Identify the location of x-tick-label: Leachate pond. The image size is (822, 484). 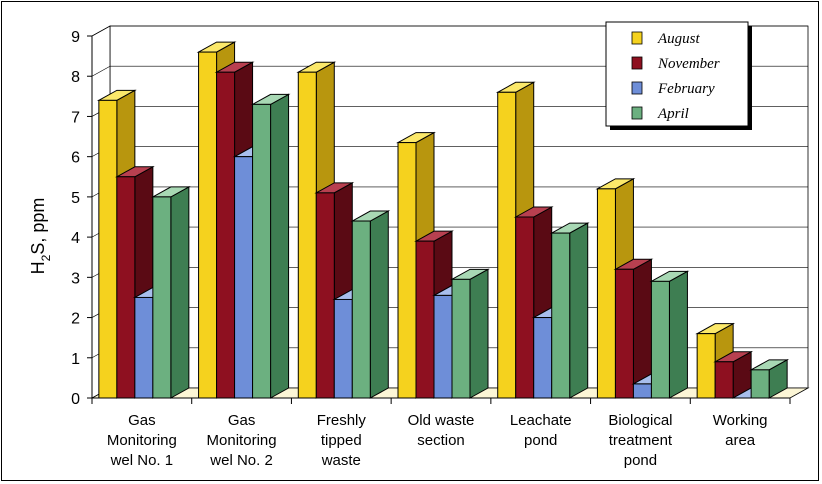
(541, 430).